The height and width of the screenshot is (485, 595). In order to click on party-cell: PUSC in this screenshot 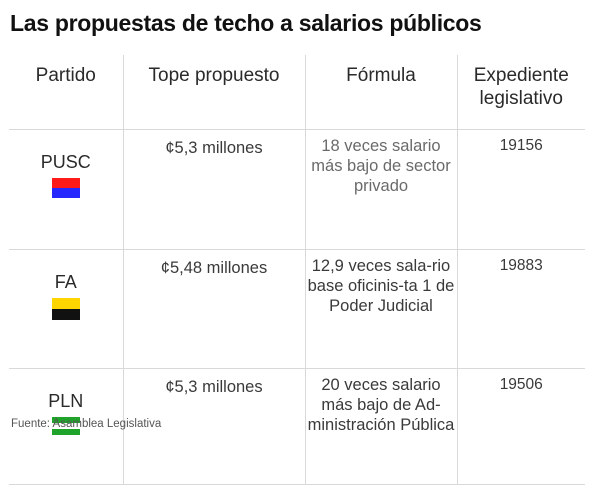, I will do `click(66, 189)`.